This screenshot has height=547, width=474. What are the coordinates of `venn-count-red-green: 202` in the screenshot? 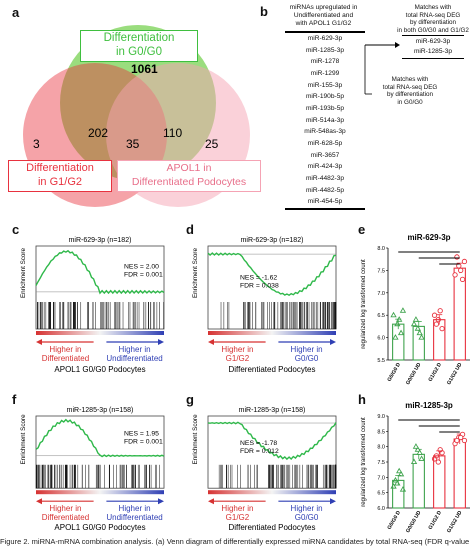 It's located at (98, 133).